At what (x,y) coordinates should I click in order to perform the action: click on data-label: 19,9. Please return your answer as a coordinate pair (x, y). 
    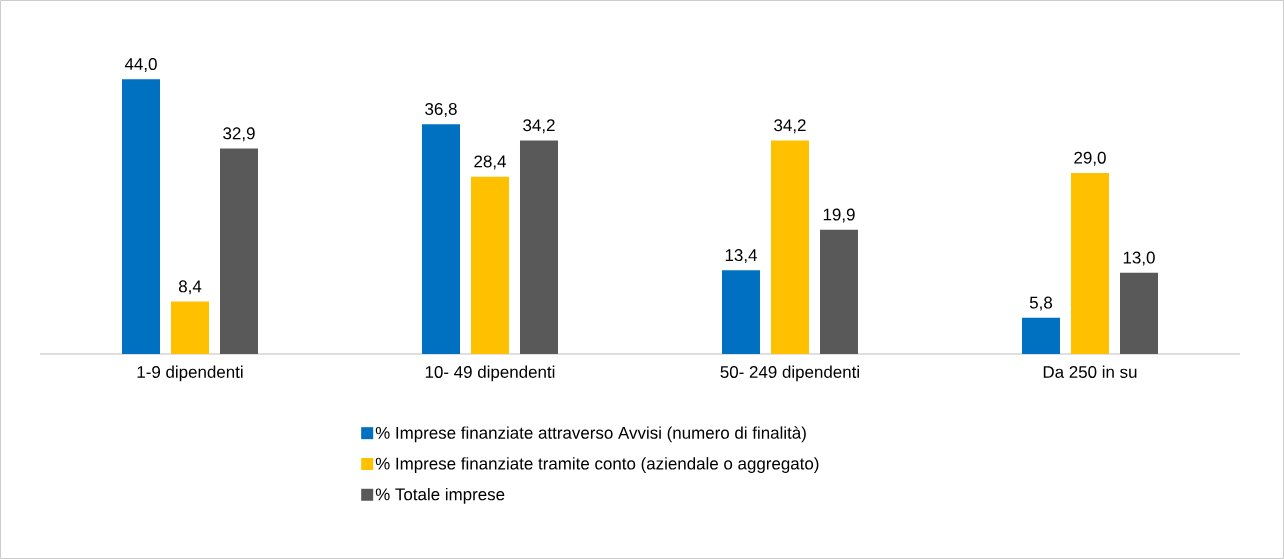
    Looking at the image, I should click on (839, 215).